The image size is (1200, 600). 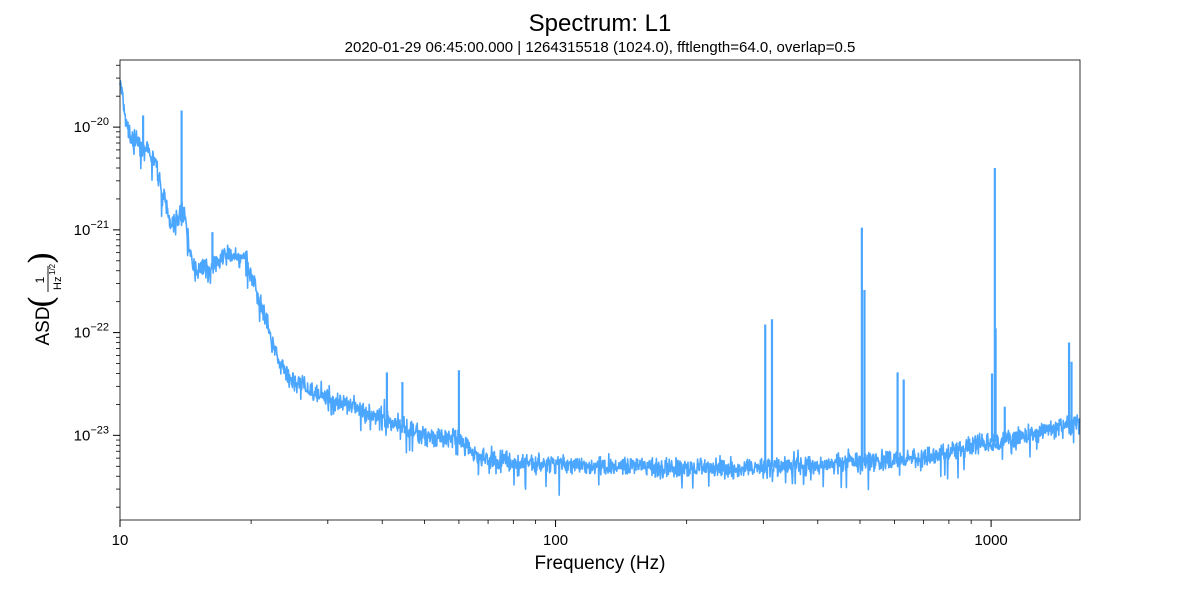 I want to click on x-axis-label: Frequency (Hz), so click(x=600, y=563).